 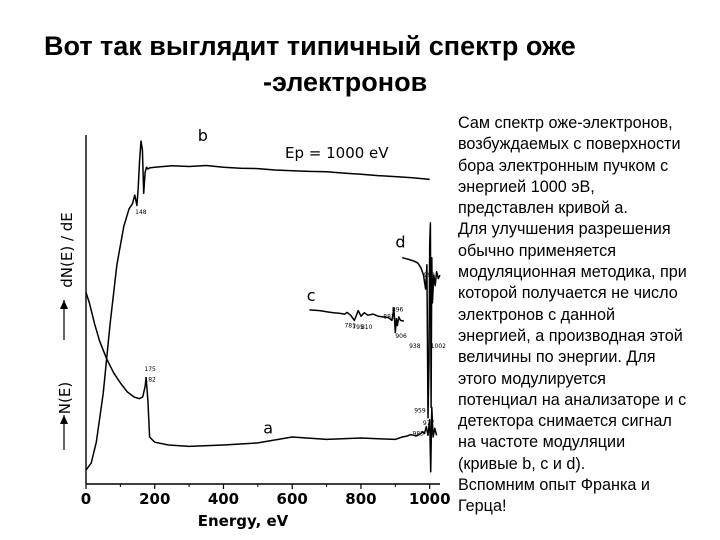 I want to click on peak-label: 781, so click(x=350, y=325).